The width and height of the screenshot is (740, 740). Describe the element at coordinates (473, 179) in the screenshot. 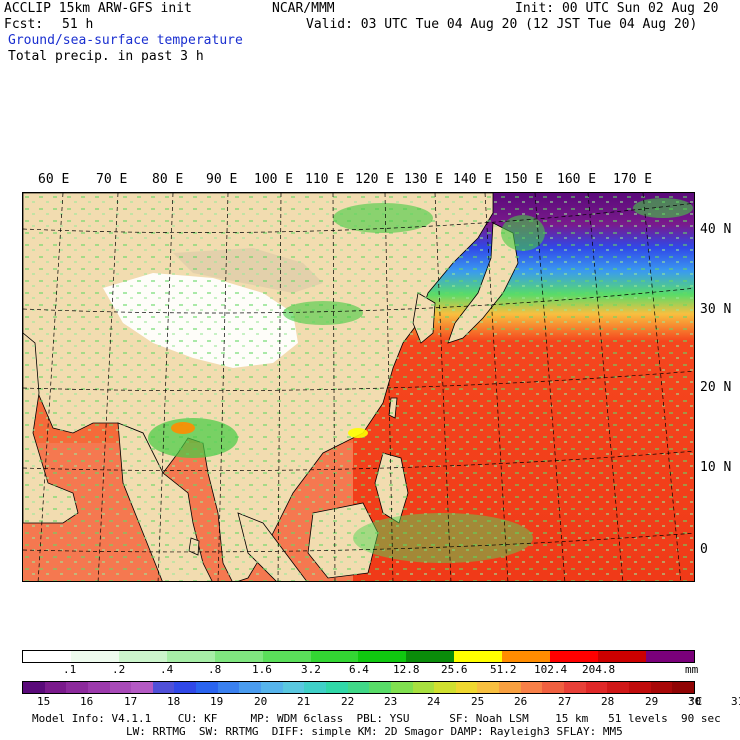

I see `lon-label: 140 E` at that location.